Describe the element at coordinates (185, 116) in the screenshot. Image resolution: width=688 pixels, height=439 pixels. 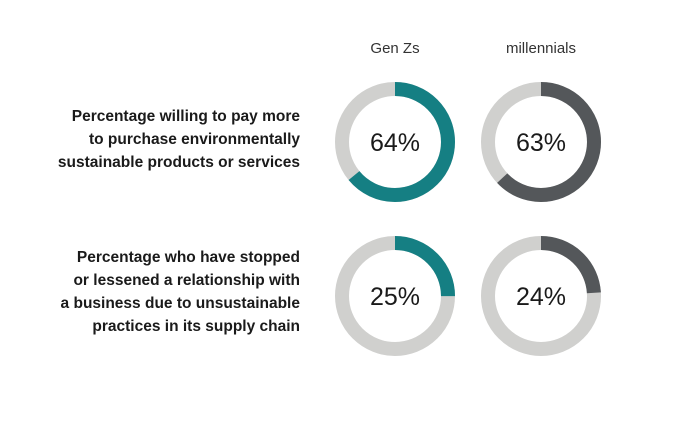
I see `row-label-line: Percentage willing to pay more` at that location.